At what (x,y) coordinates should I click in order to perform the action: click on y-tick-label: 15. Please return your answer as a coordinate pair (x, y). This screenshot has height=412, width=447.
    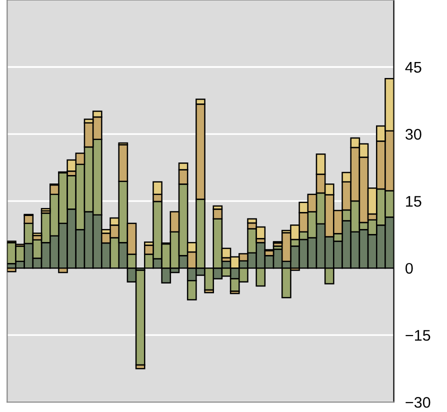
    Looking at the image, I should click on (414, 201).